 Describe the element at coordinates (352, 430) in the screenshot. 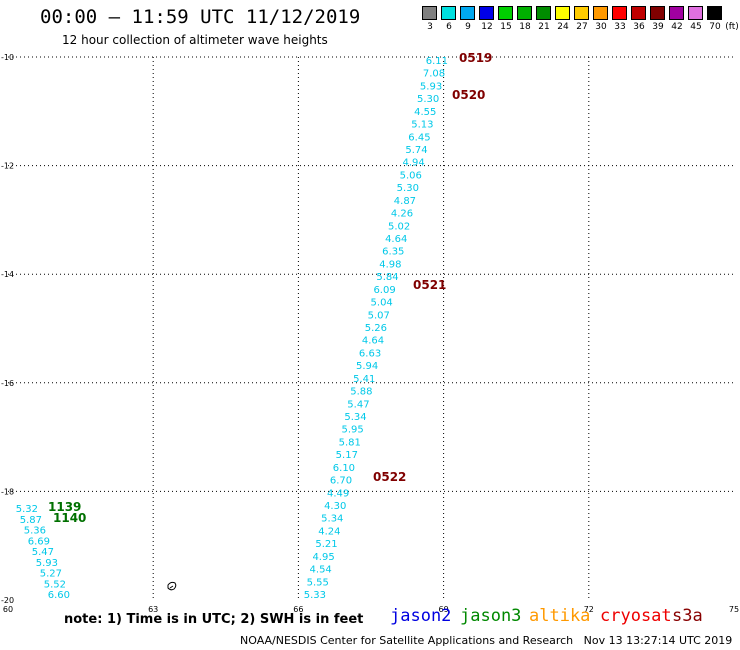

I see `swh-value: 5.95` at that location.